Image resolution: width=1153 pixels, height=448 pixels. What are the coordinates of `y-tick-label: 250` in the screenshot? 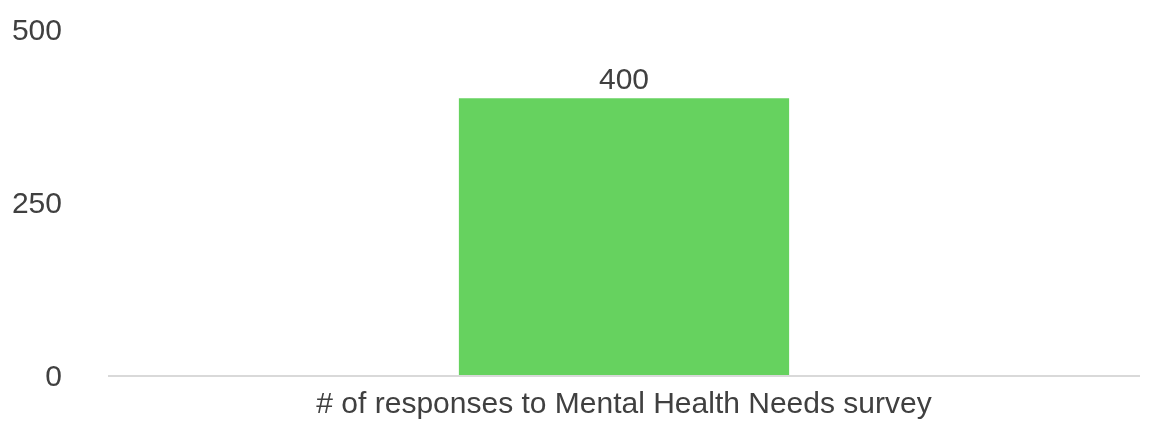 It's located at (36, 202).